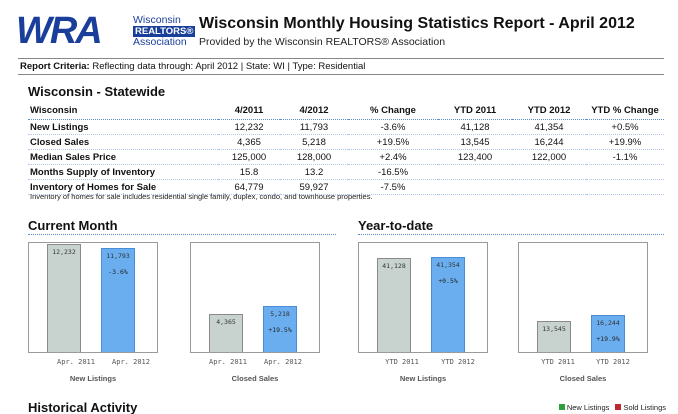 This screenshot has height=414, width=678. I want to click on table-cell: -1.1%, so click(625, 157).